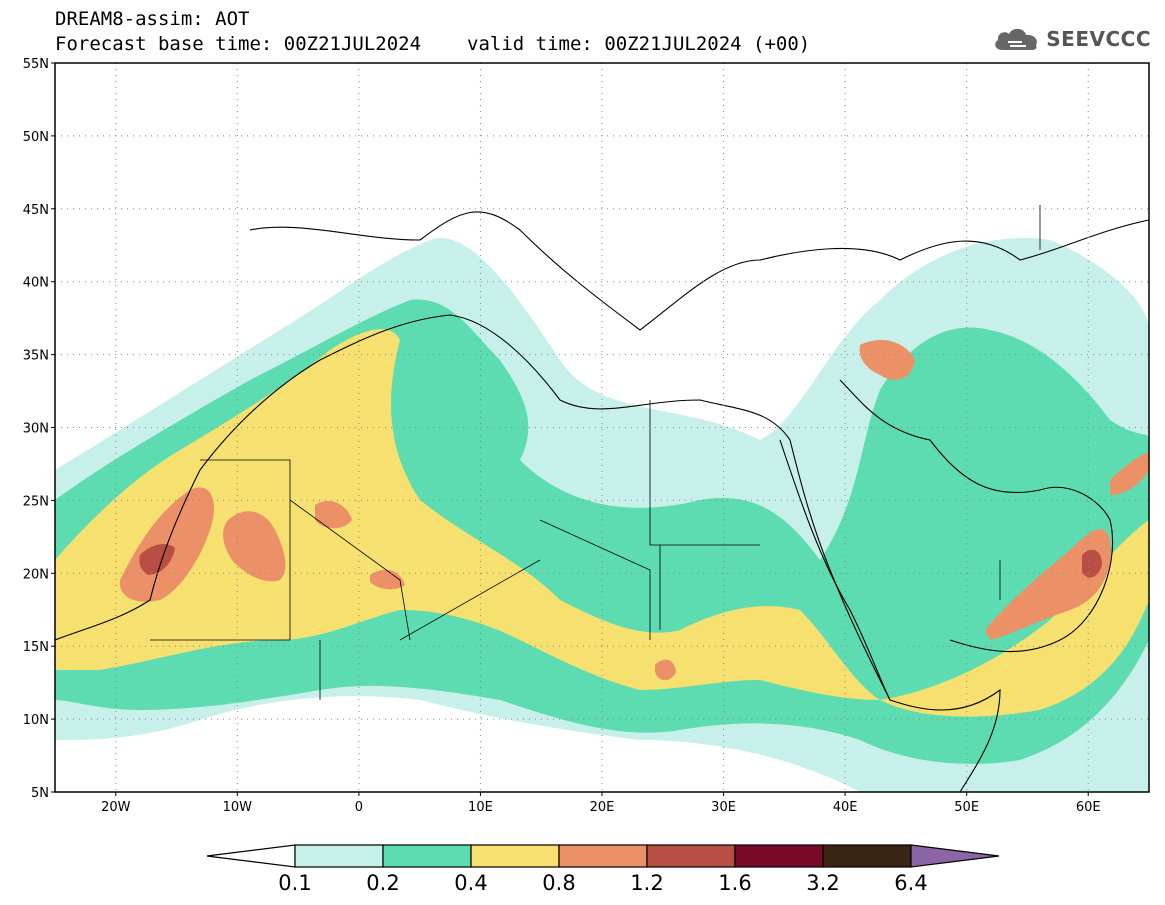  I want to click on colorbar-over-triangle, so click(955, 856).